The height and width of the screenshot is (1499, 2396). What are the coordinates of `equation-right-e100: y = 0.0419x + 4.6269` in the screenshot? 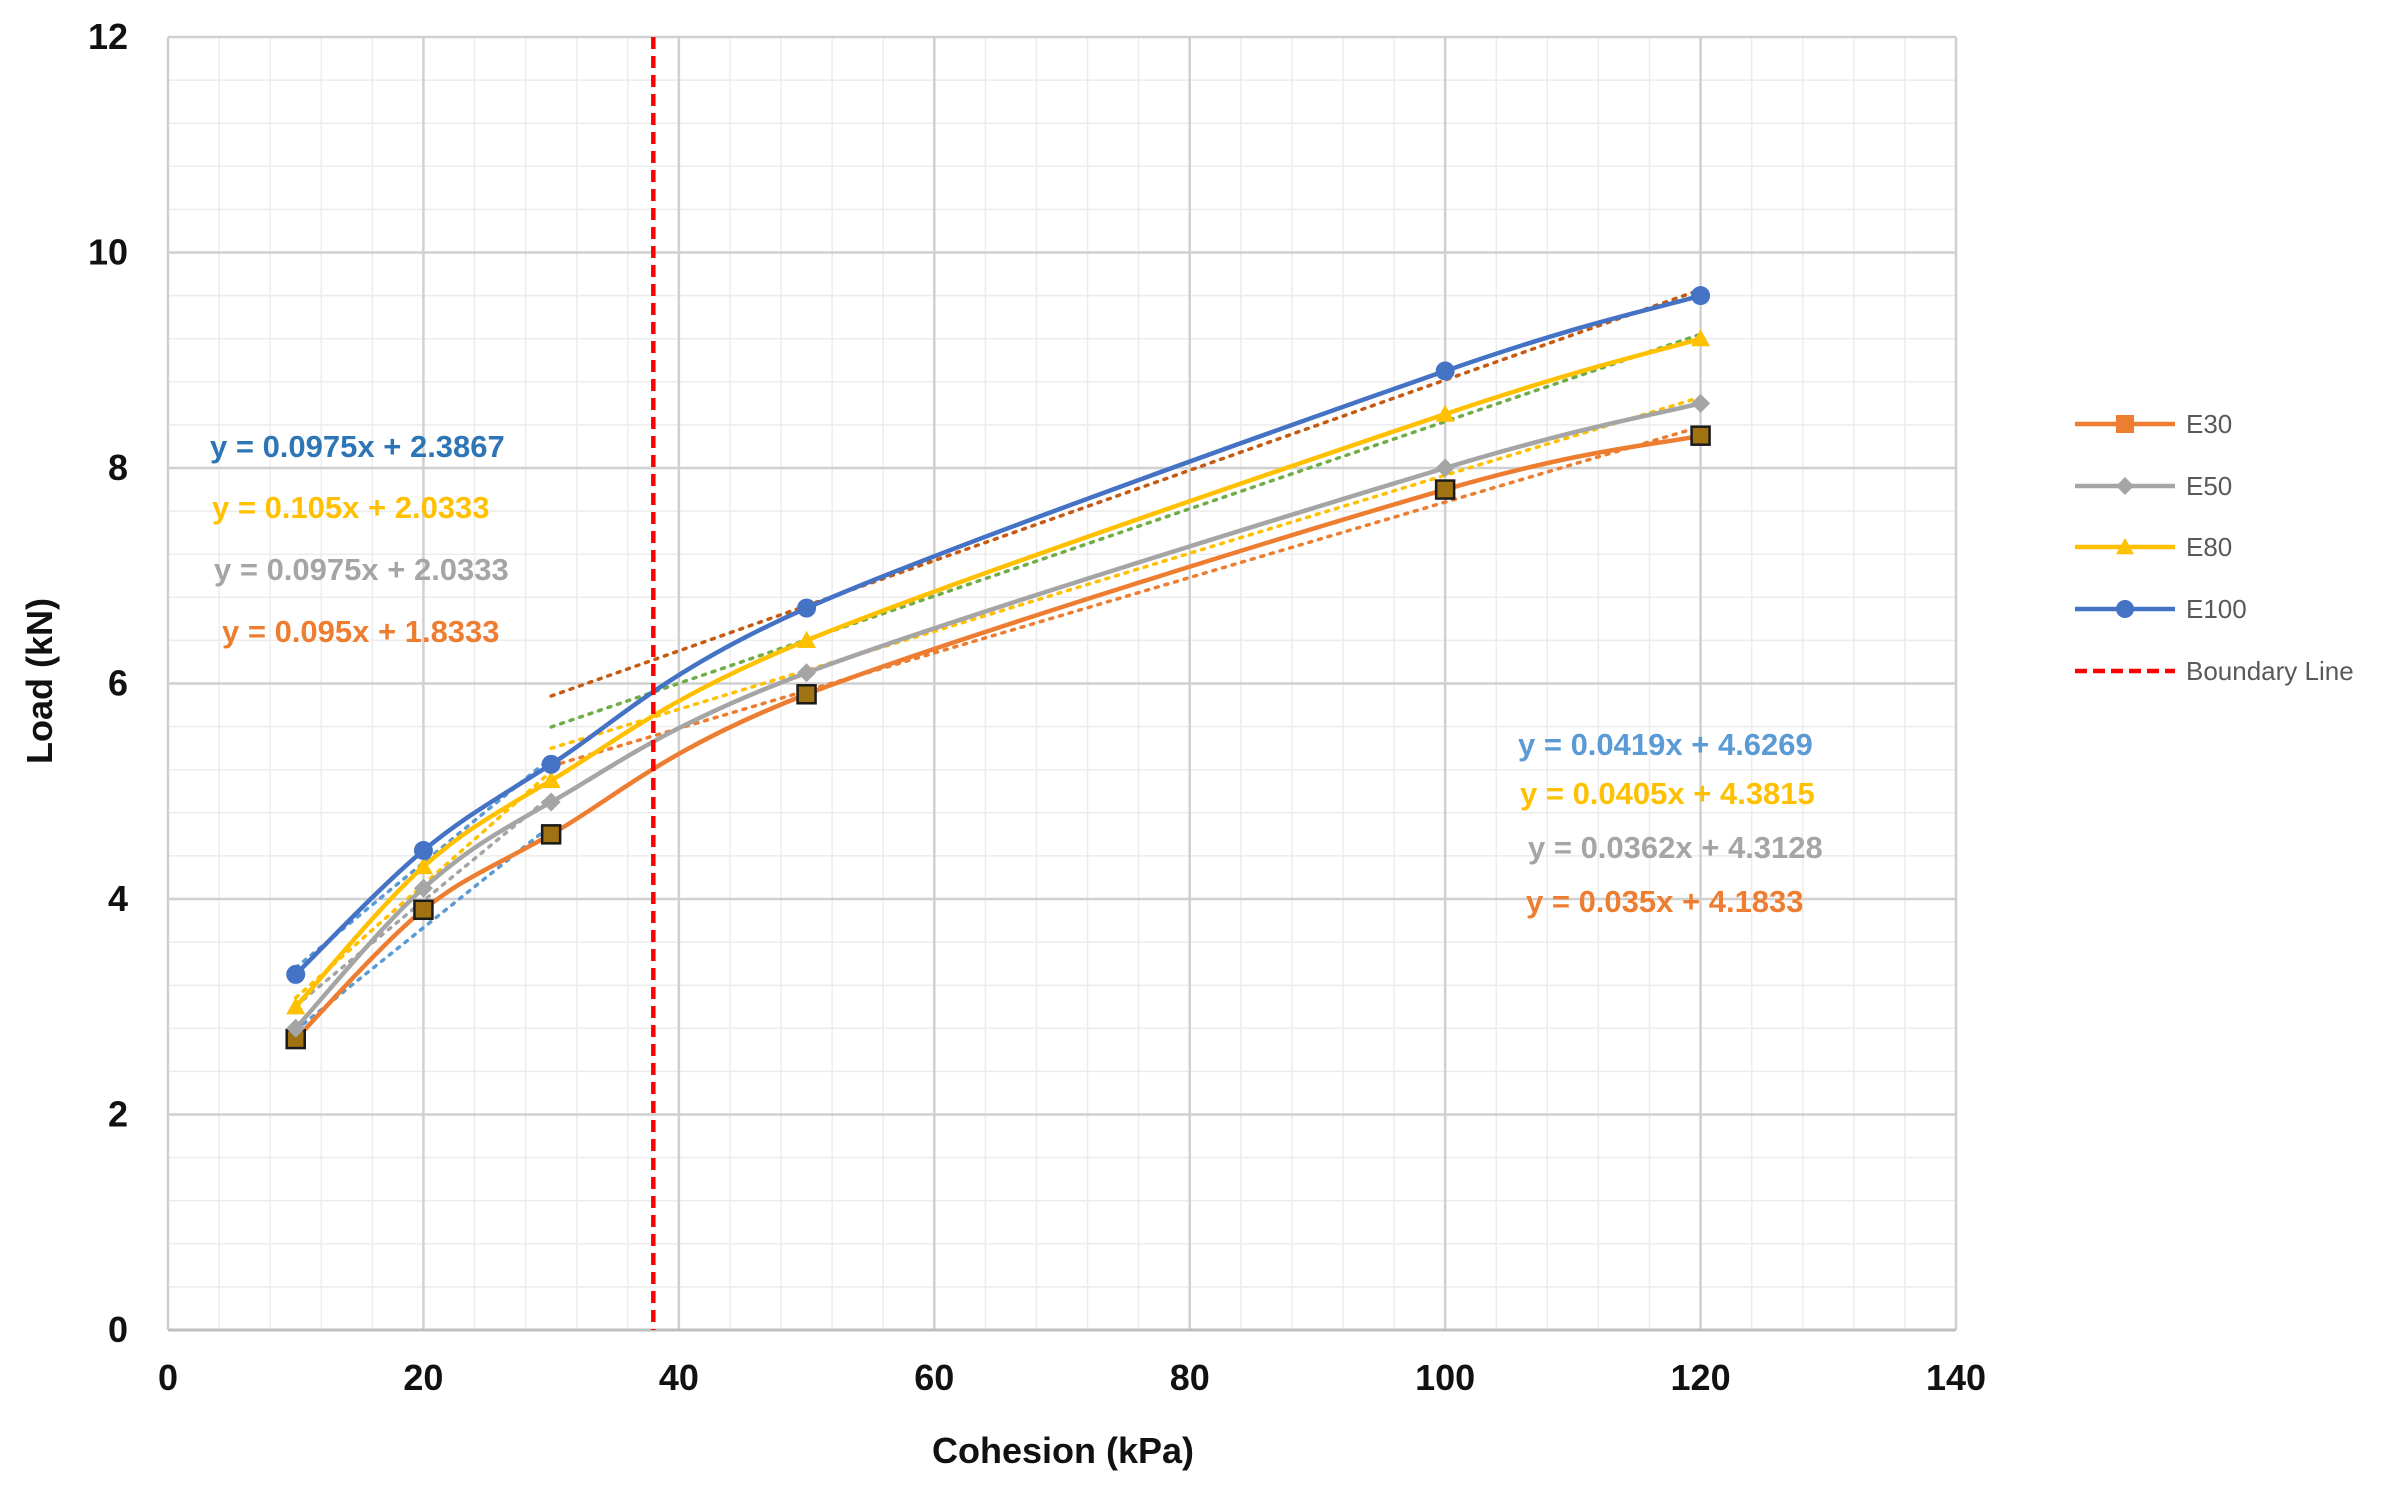 It's located at (1665, 744).